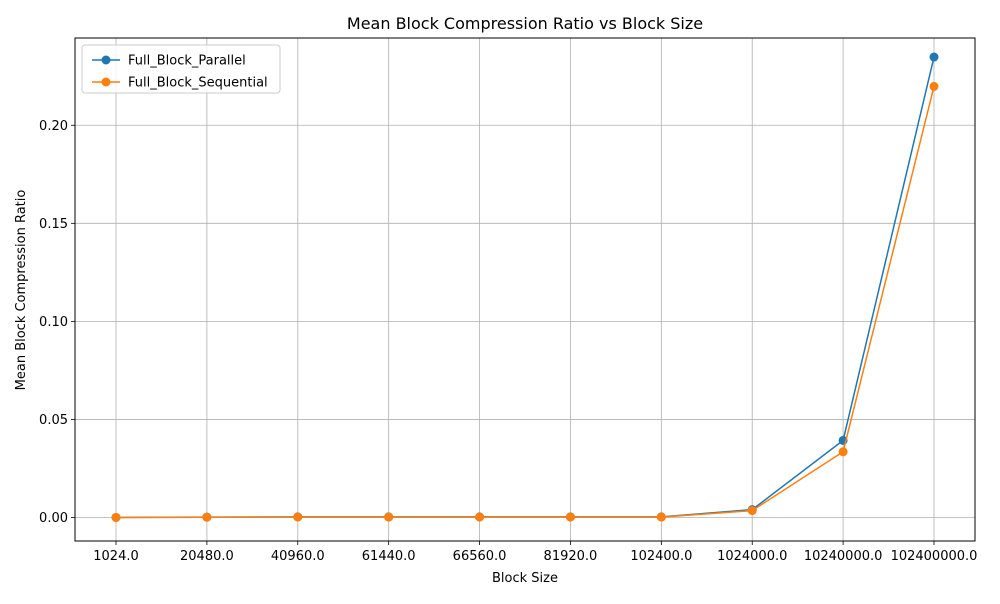  What do you see at coordinates (187, 61) in the screenshot?
I see `legend-label: Full_Block_Parallel` at bounding box center [187, 61].